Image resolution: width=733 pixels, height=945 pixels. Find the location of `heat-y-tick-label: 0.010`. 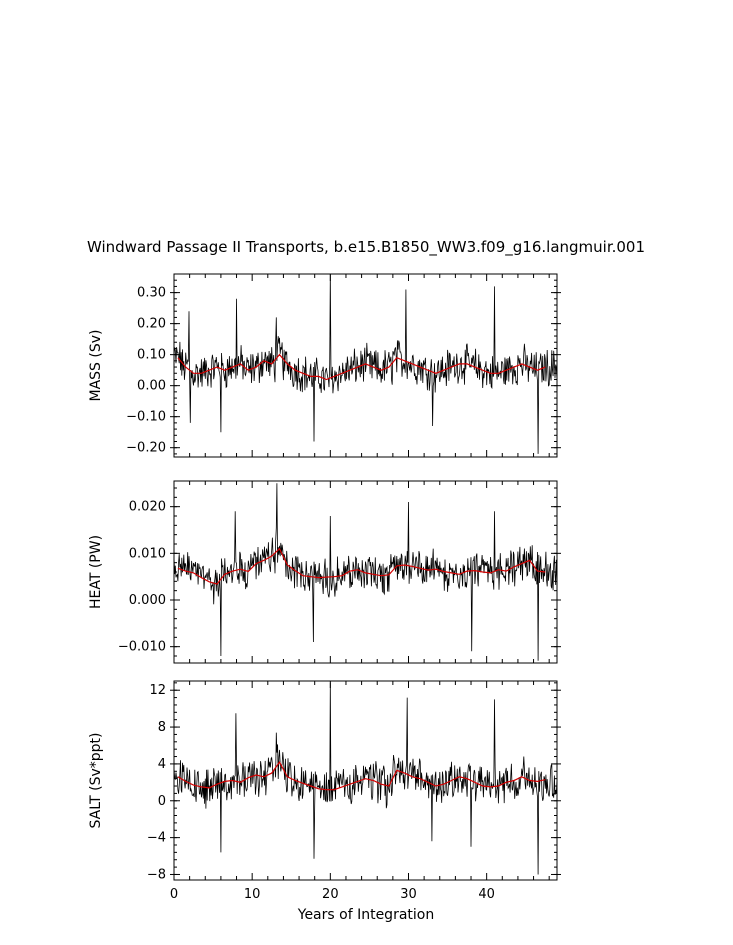

heat-y-tick-label: 0.010 is located at coordinates (147, 553).